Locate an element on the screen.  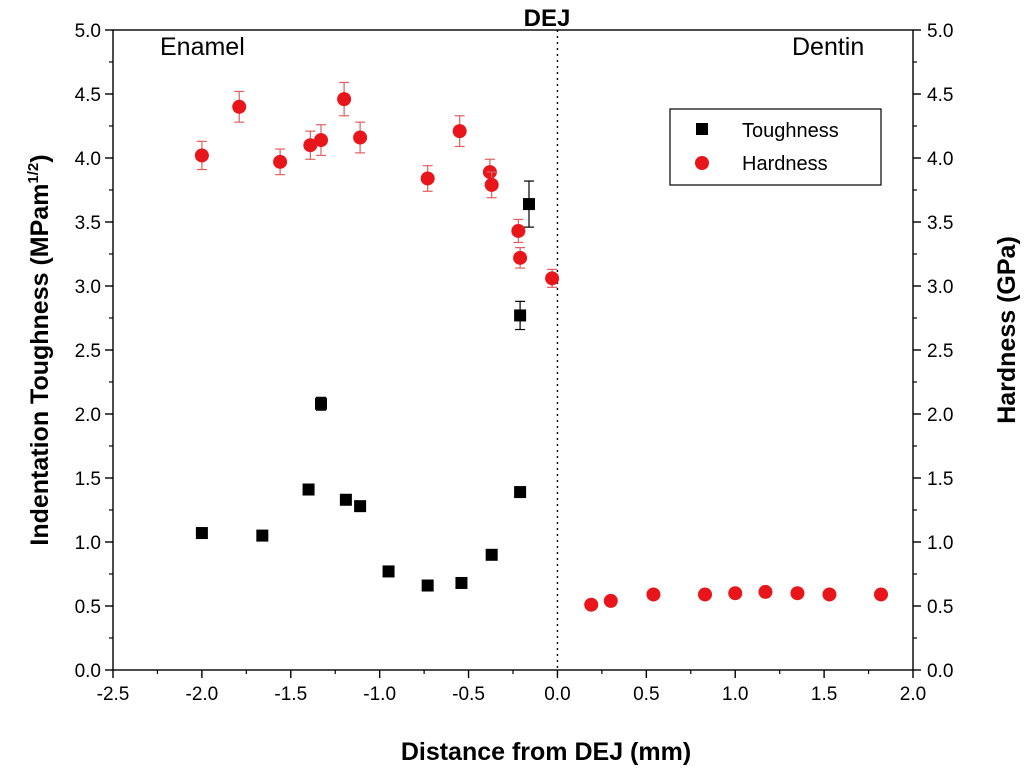
y-axis-right: 0.0 0.5 1.0 1.5 2.0 2.5 3.0 3.5 4.0 4.5 5.0 is located at coordinates (933, 351).